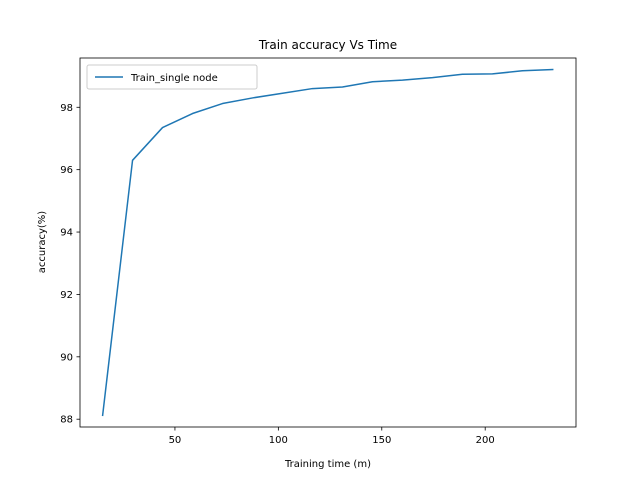 Image resolution: width=640 pixels, height=480 pixels. I want to click on x-tick-label: 150, so click(381, 440).